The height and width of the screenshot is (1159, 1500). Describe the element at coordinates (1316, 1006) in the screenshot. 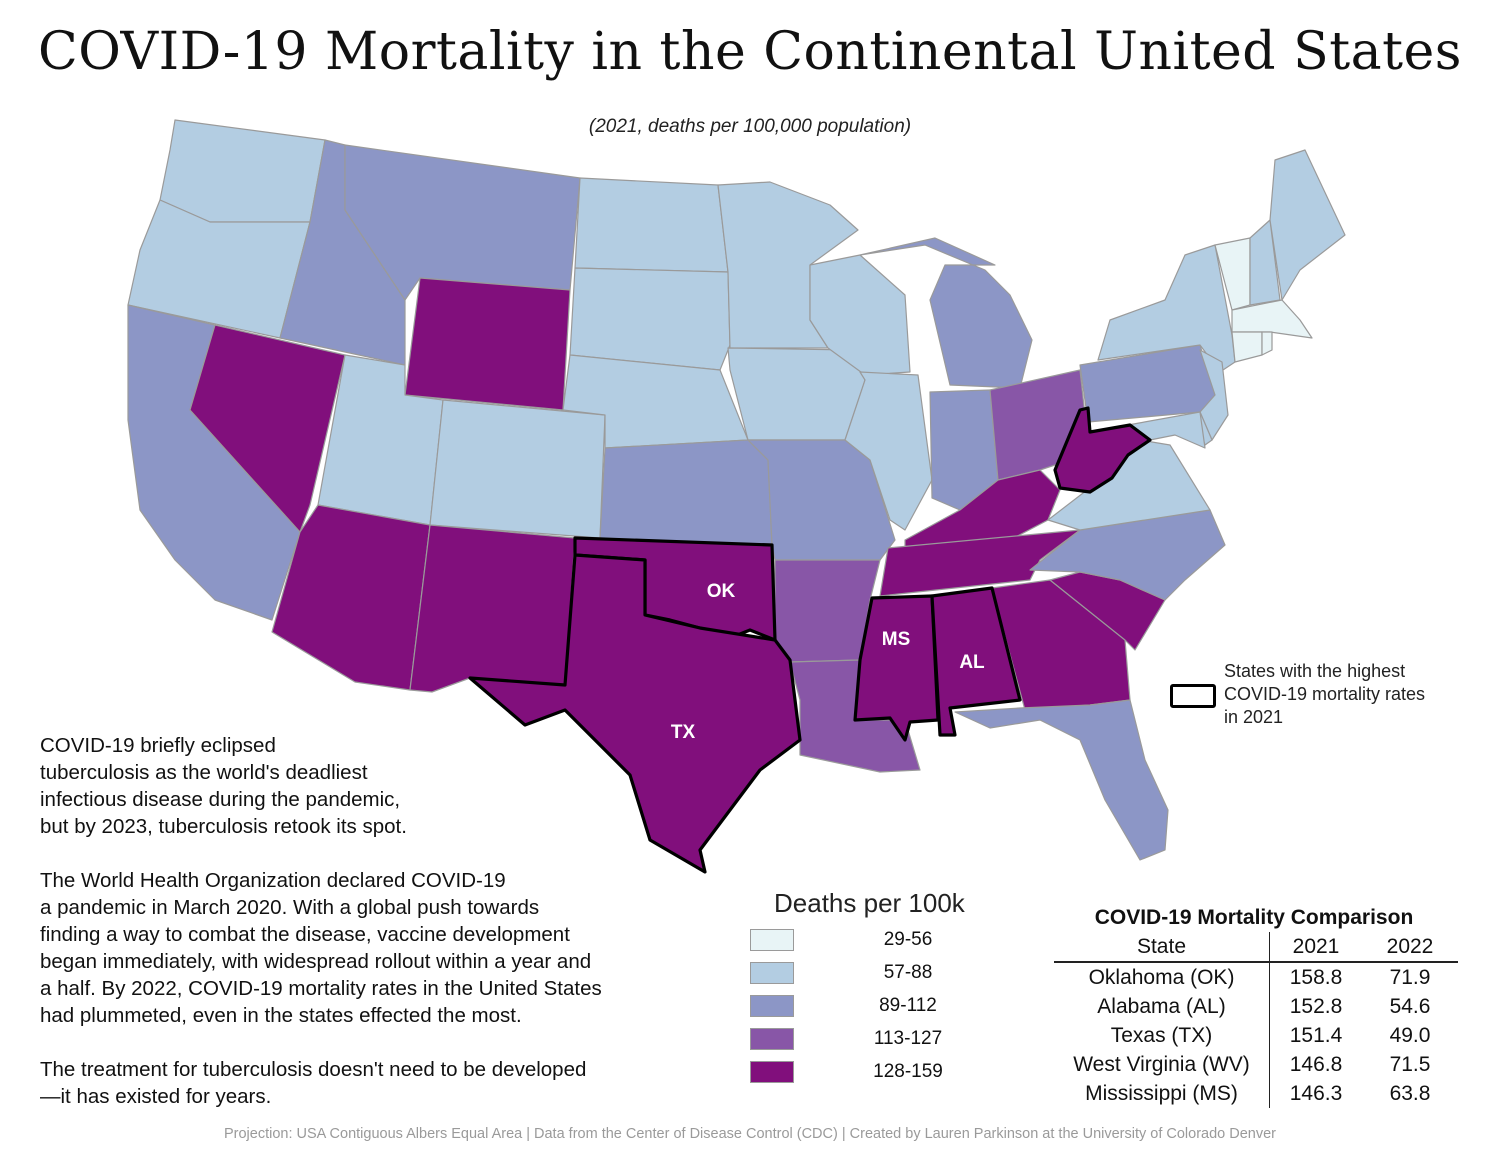

I see `cell-2021: 152.8` at that location.